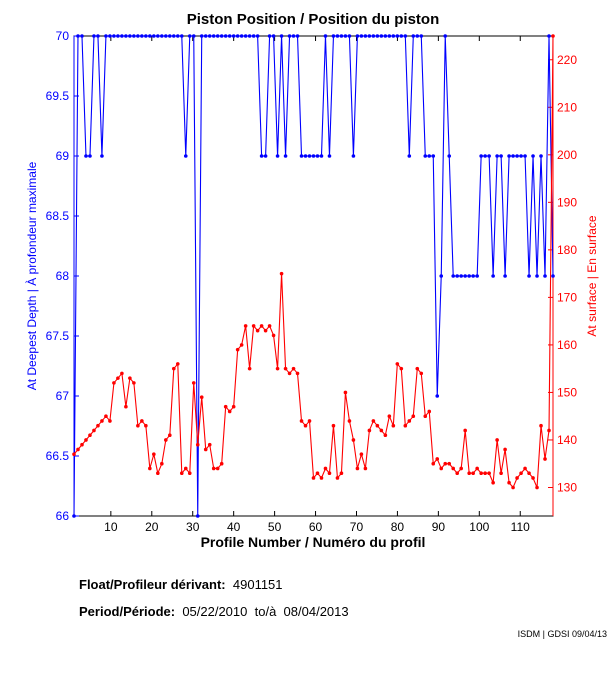 Image resolution: width=611 pixels, height=675 pixels. I want to click on x-tick-label: 70, so click(357, 527).